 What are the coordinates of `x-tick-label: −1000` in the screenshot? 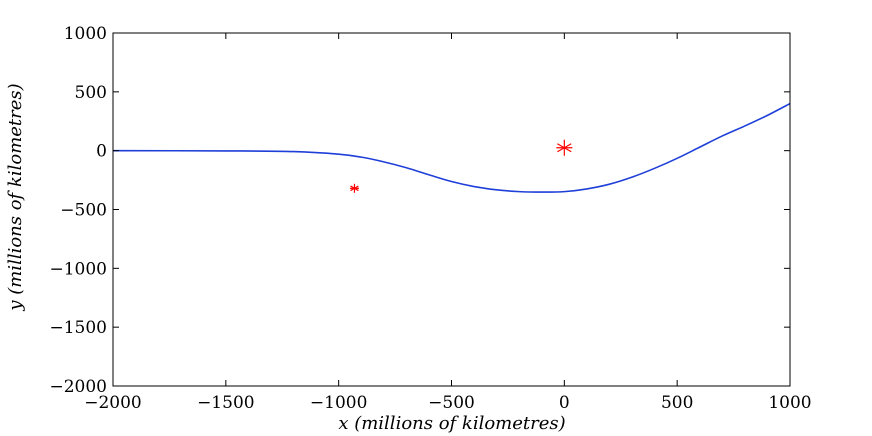 It's located at (339, 403).